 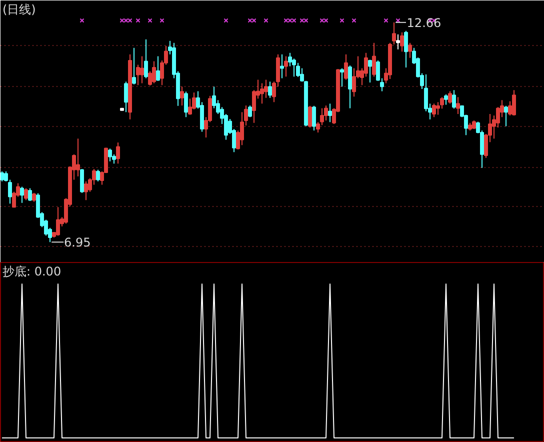 I want to click on annotation: 6.95, so click(x=77, y=243).